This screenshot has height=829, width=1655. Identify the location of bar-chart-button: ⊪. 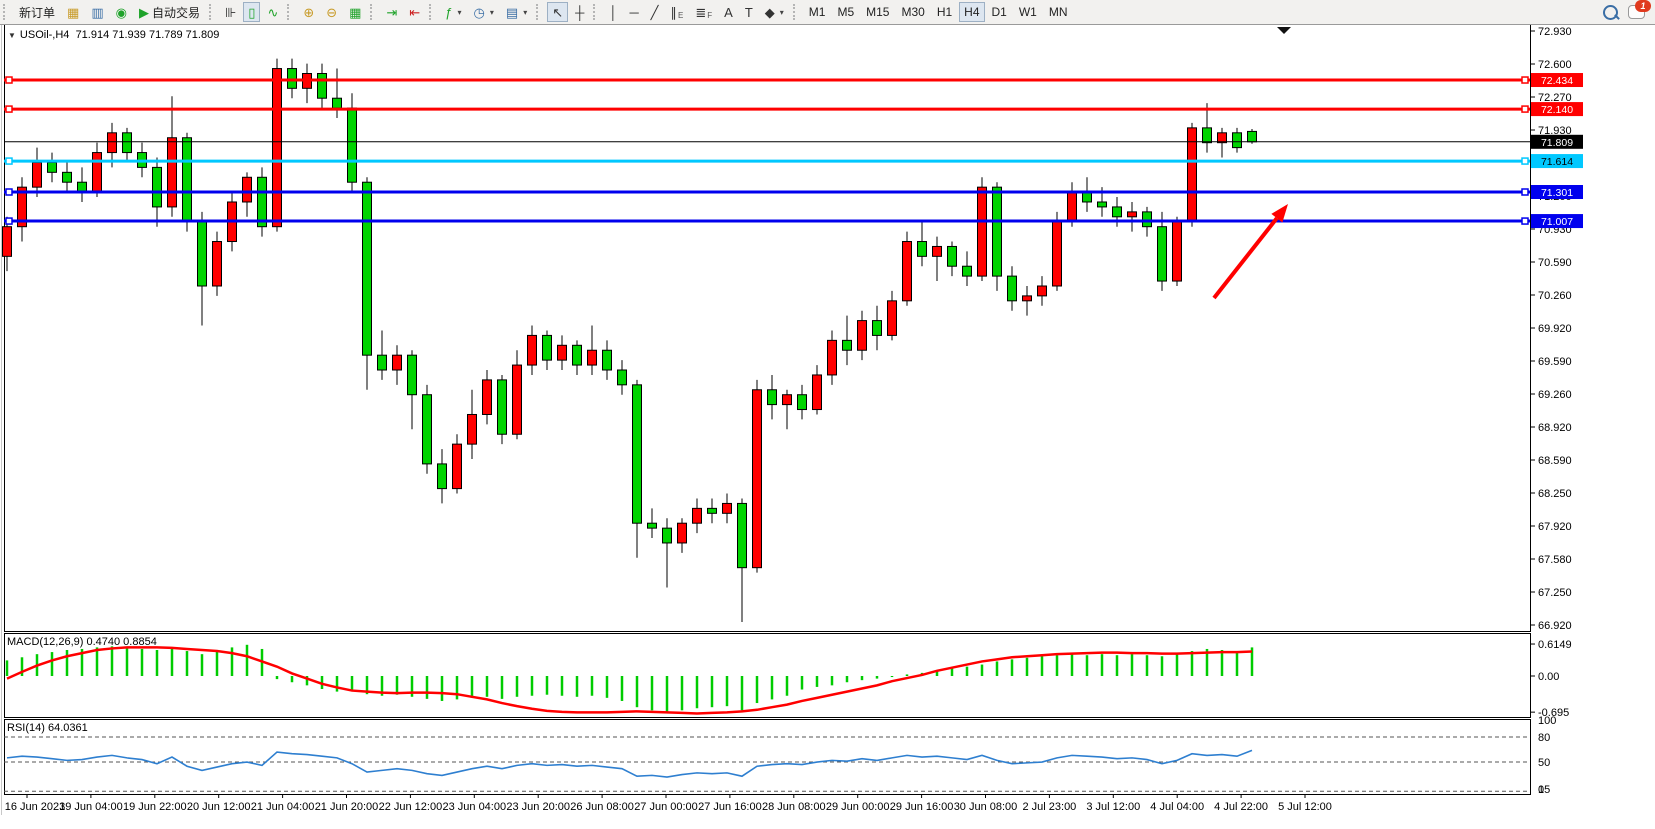
(230, 12).